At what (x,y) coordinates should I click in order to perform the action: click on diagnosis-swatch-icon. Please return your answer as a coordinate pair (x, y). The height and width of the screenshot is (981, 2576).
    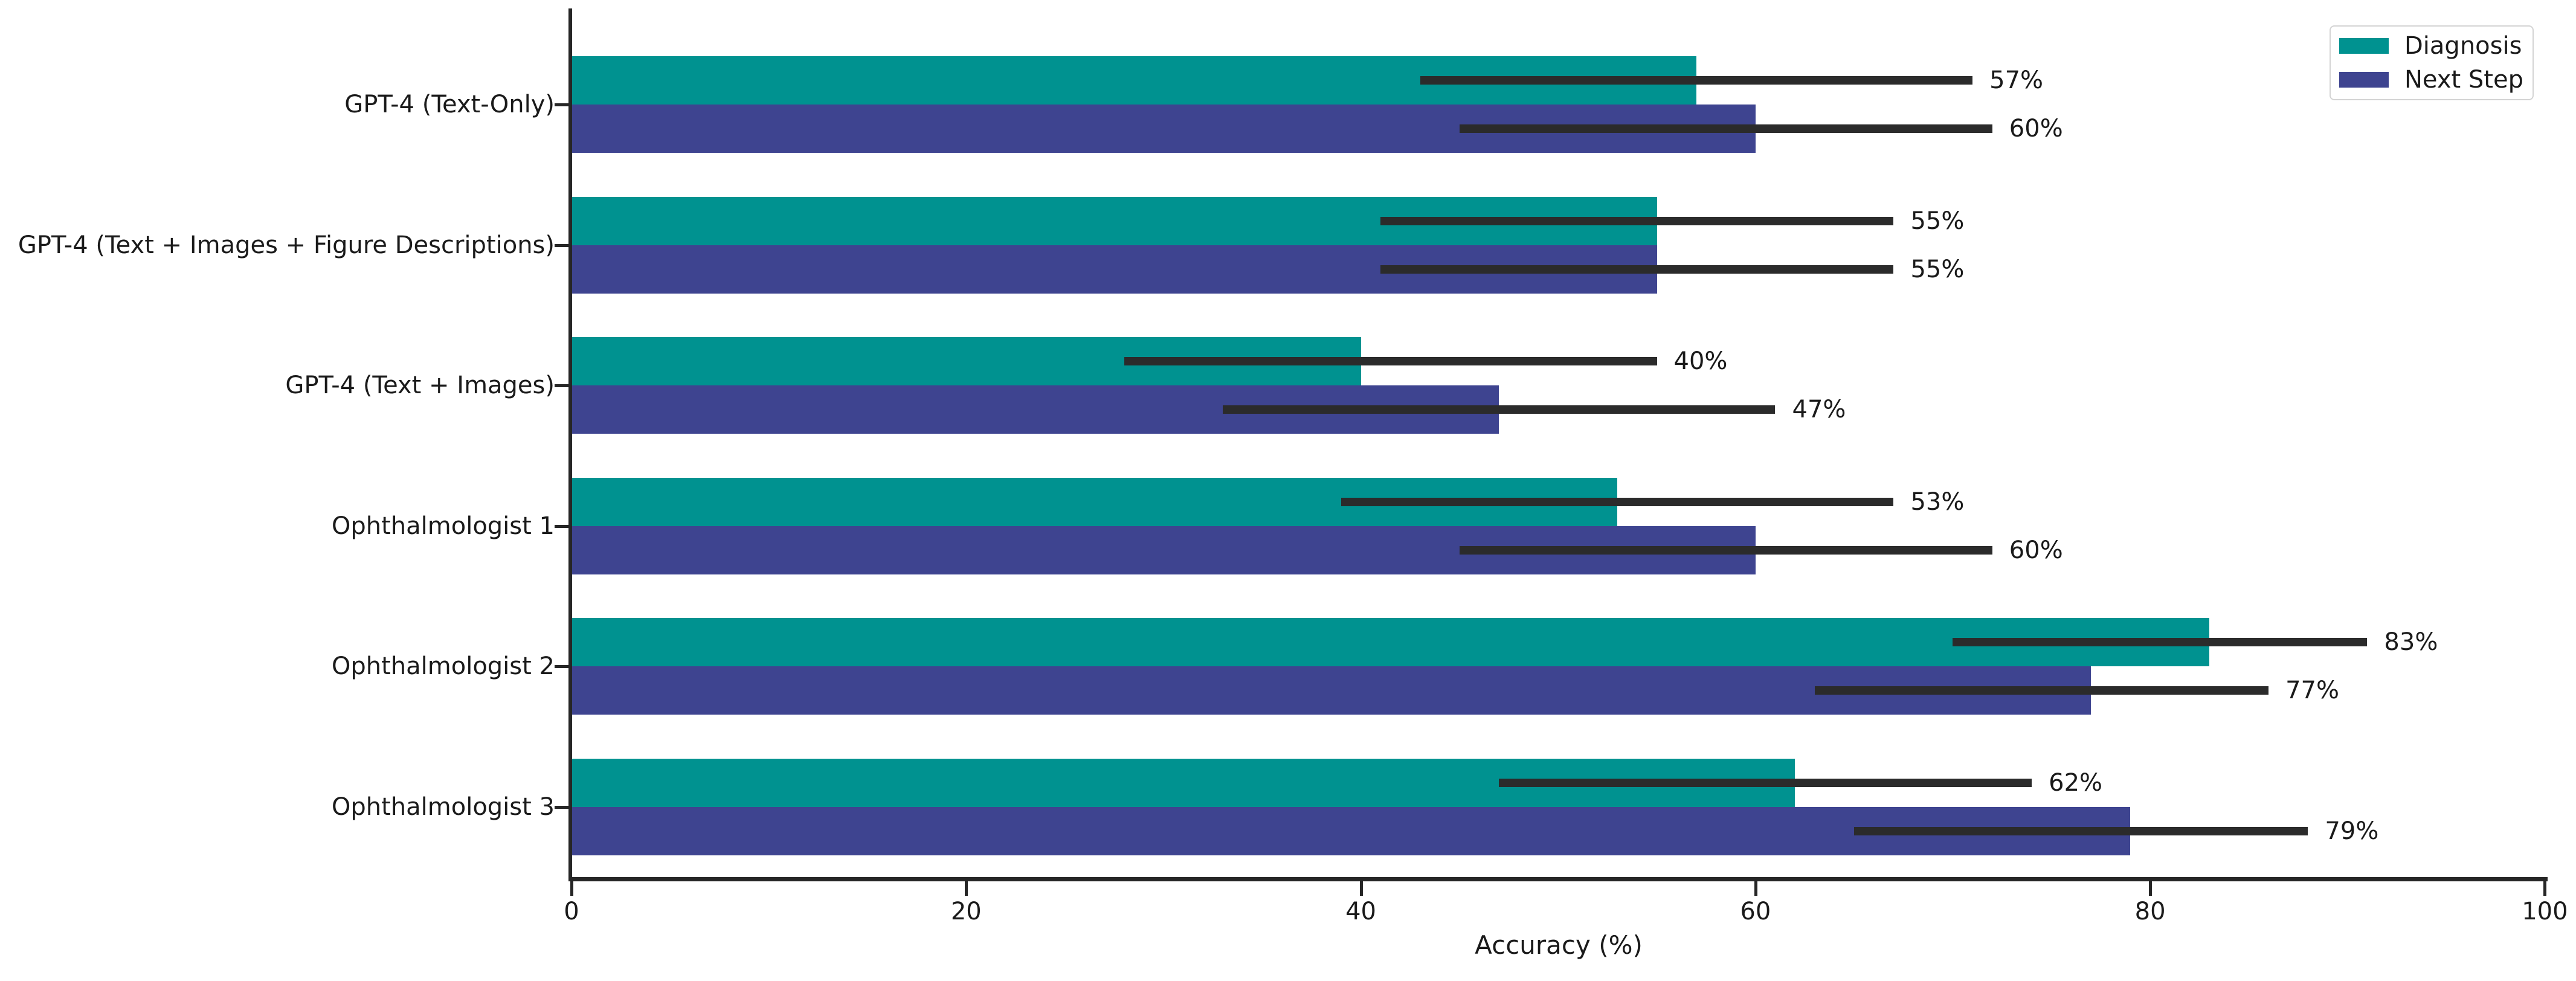
    Looking at the image, I should click on (2364, 46).